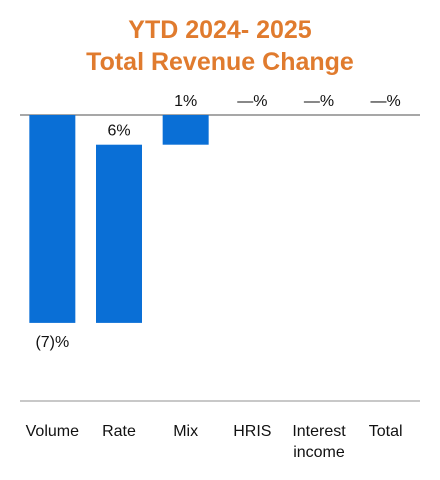 Image resolution: width=440 pixels, height=480 pixels. What do you see at coordinates (119, 233) in the screenshot?
I see `bar-rate` at bounding box center [119, 233].